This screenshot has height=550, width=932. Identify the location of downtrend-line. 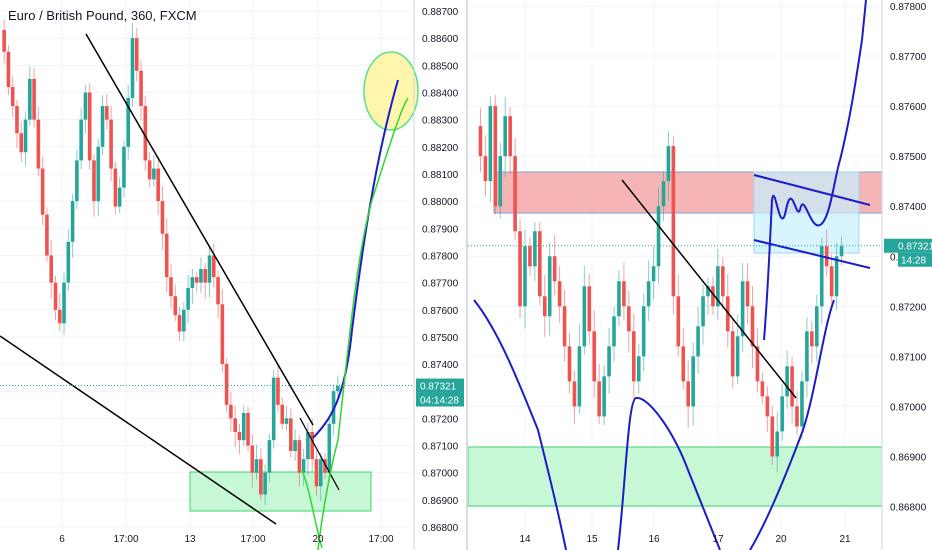
(709, 289).